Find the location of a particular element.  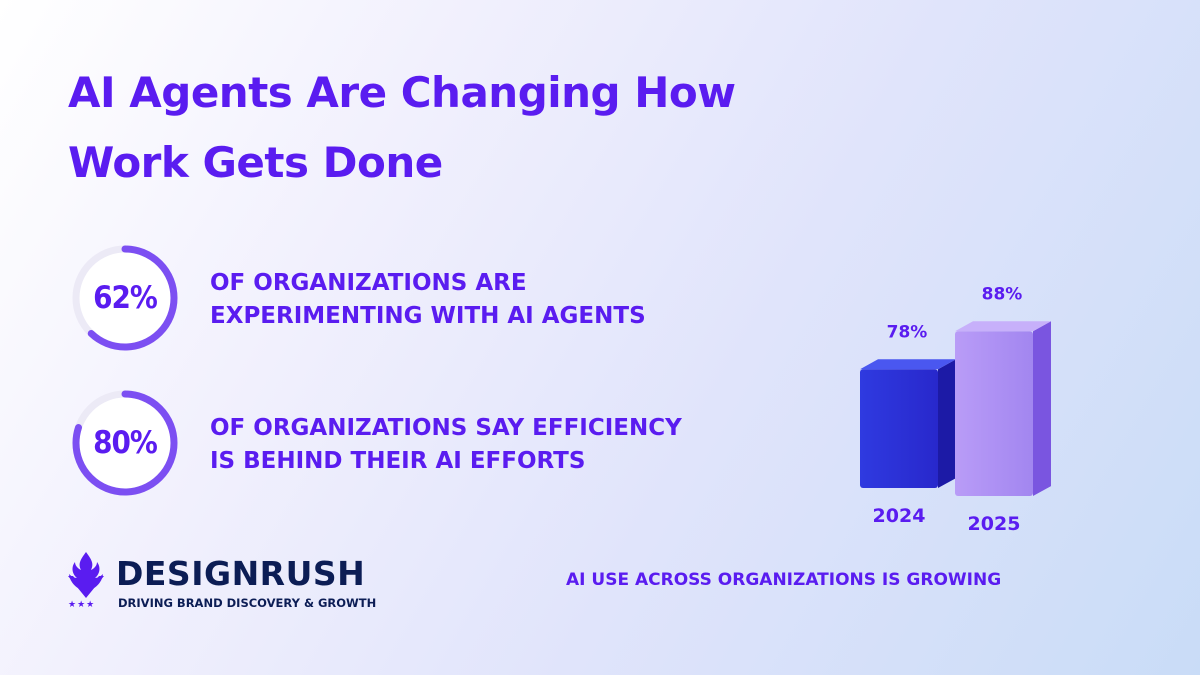

stat-line-1: OF ORGANIZATIONS SAY EFFICIENCY is located at coordinates (446, 428).